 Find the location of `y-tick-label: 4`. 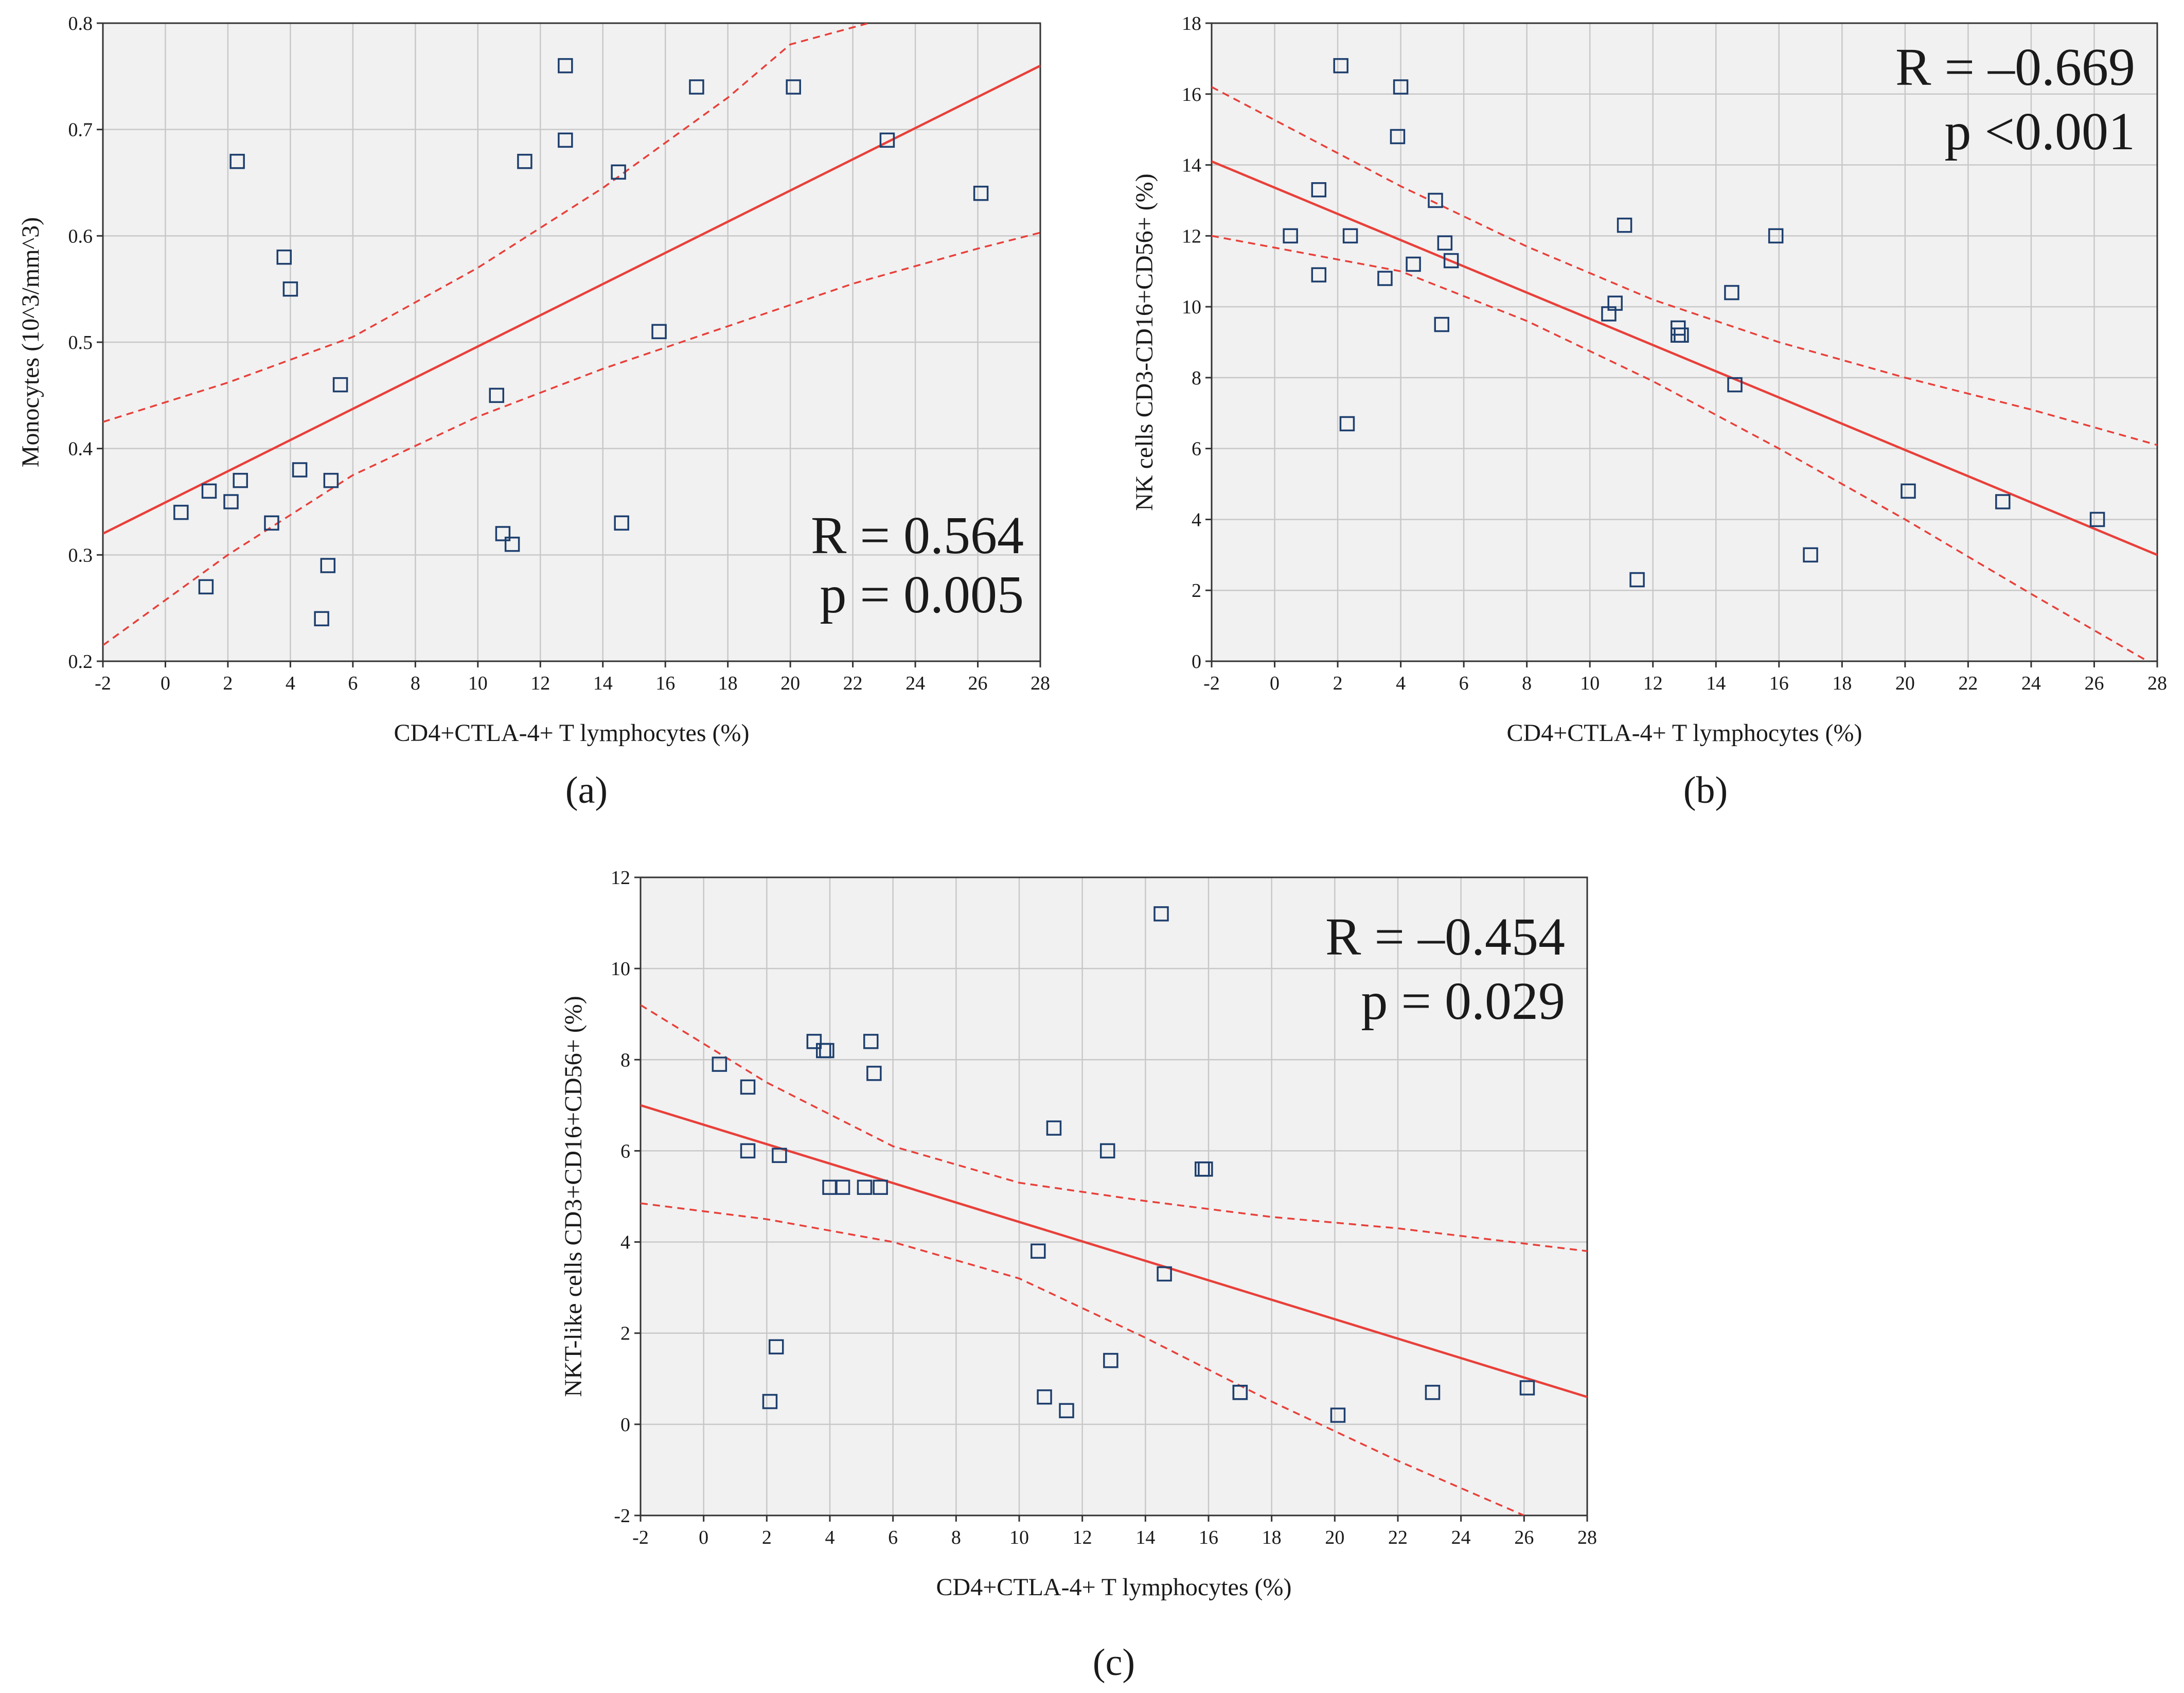

y-tick-label: 4 is located at coordinates (1196, 520).